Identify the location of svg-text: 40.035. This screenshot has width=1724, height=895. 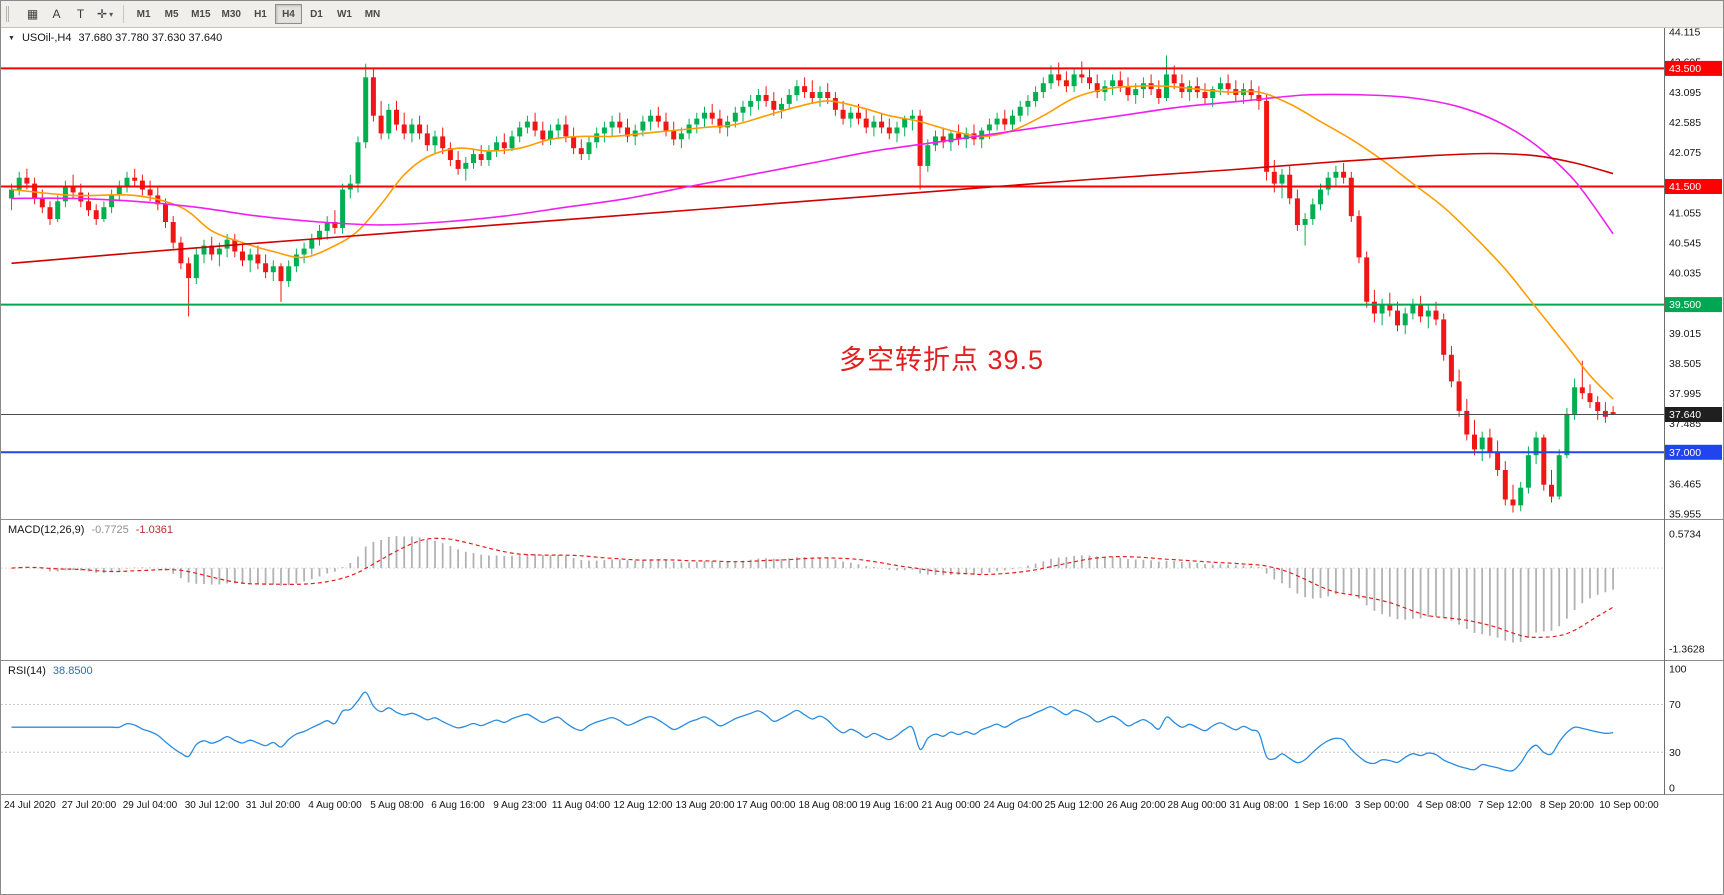
(1685, 274).